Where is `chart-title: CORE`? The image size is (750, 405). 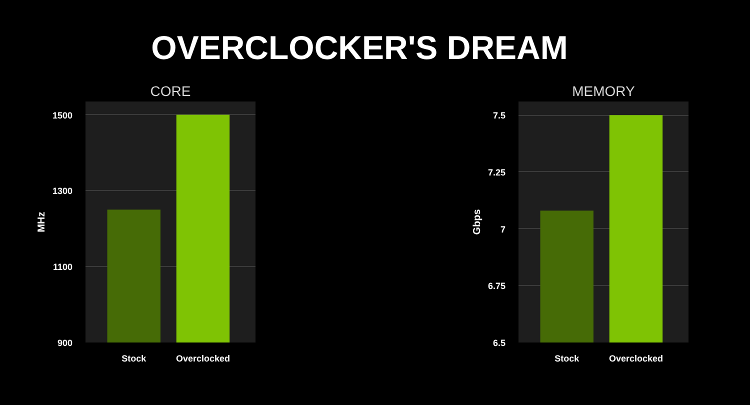 chart-title: CORE is located at coordinates (170, 91).